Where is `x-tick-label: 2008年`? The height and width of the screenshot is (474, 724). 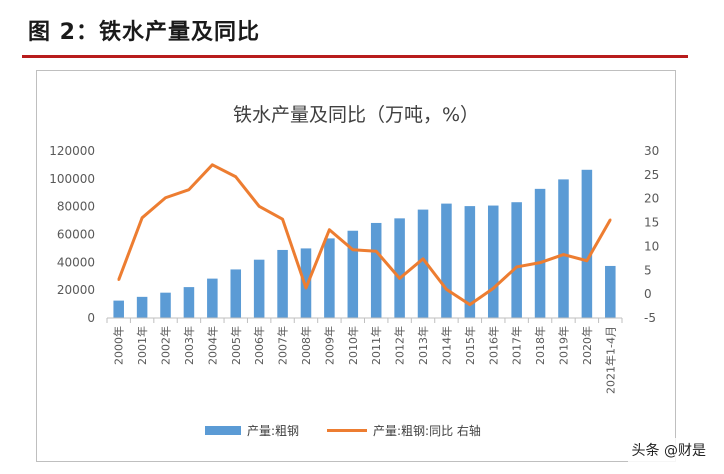 x-tick-label: 2008年 is located at coordinates (306, 345).